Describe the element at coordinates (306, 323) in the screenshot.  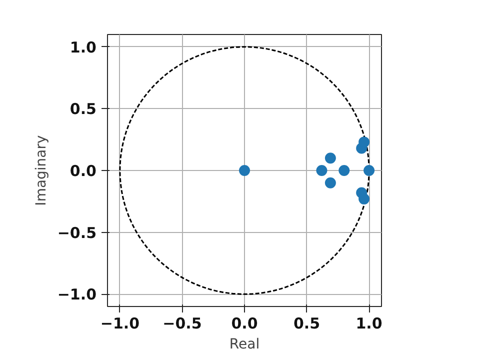
I see `x-tick-label: 0.5` at that location.